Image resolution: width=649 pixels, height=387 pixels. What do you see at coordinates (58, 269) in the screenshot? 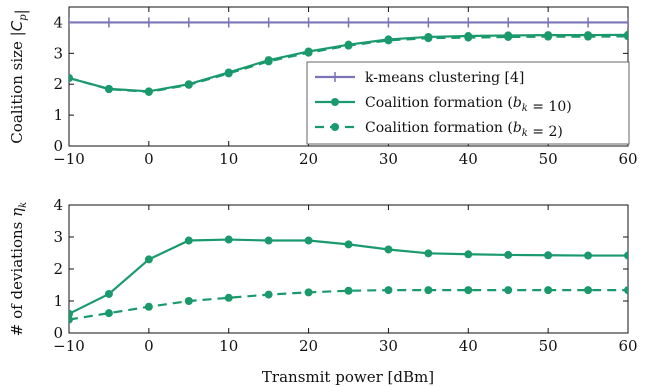
I see `bottom-y-tick-label: 2` at bounding box center [58, 269].